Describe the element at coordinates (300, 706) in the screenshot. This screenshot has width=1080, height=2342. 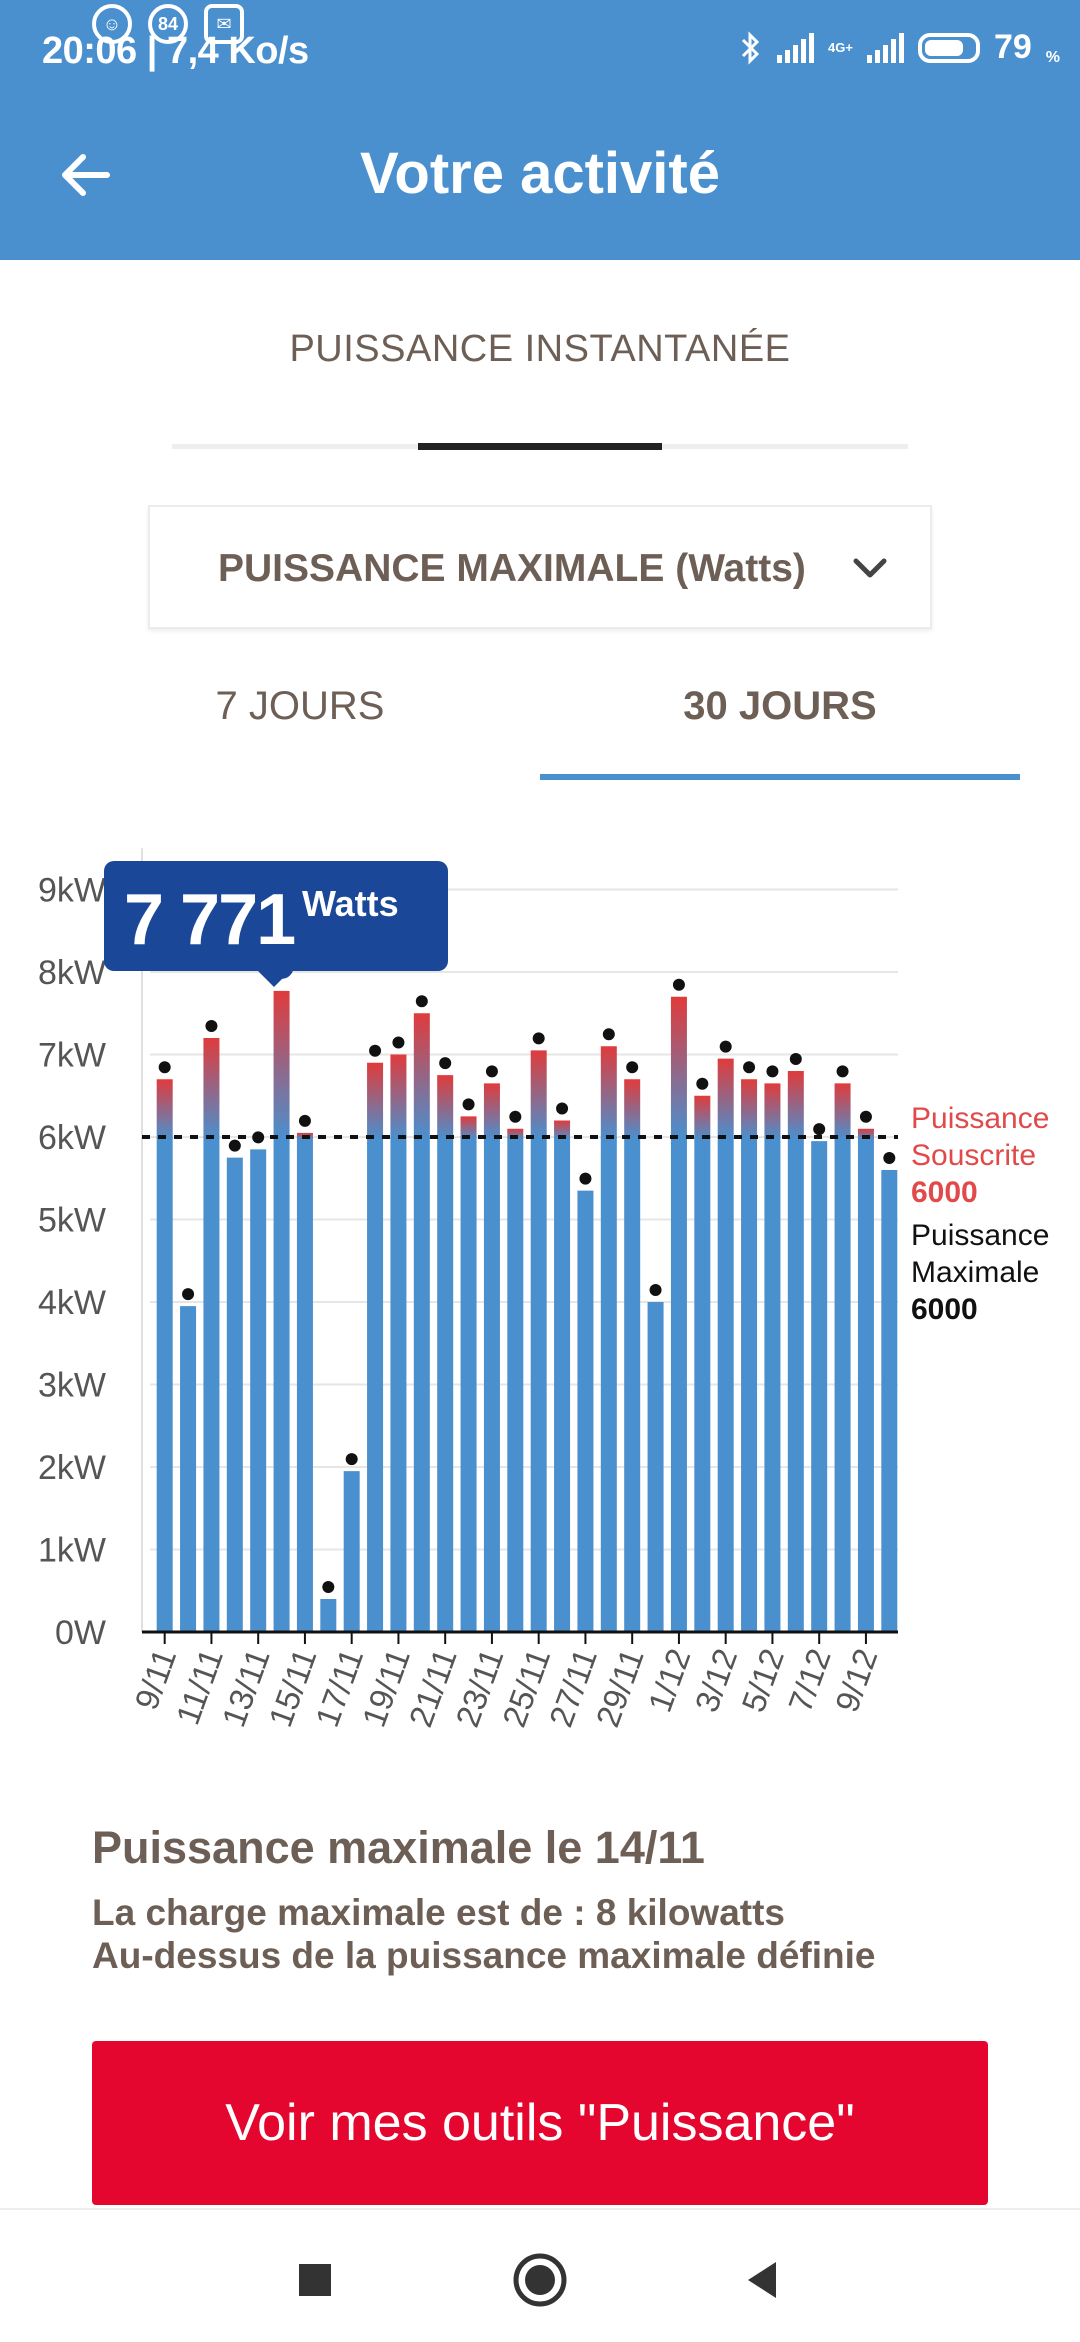
I see `tab-7-jours: 7 JOURS` at that location.